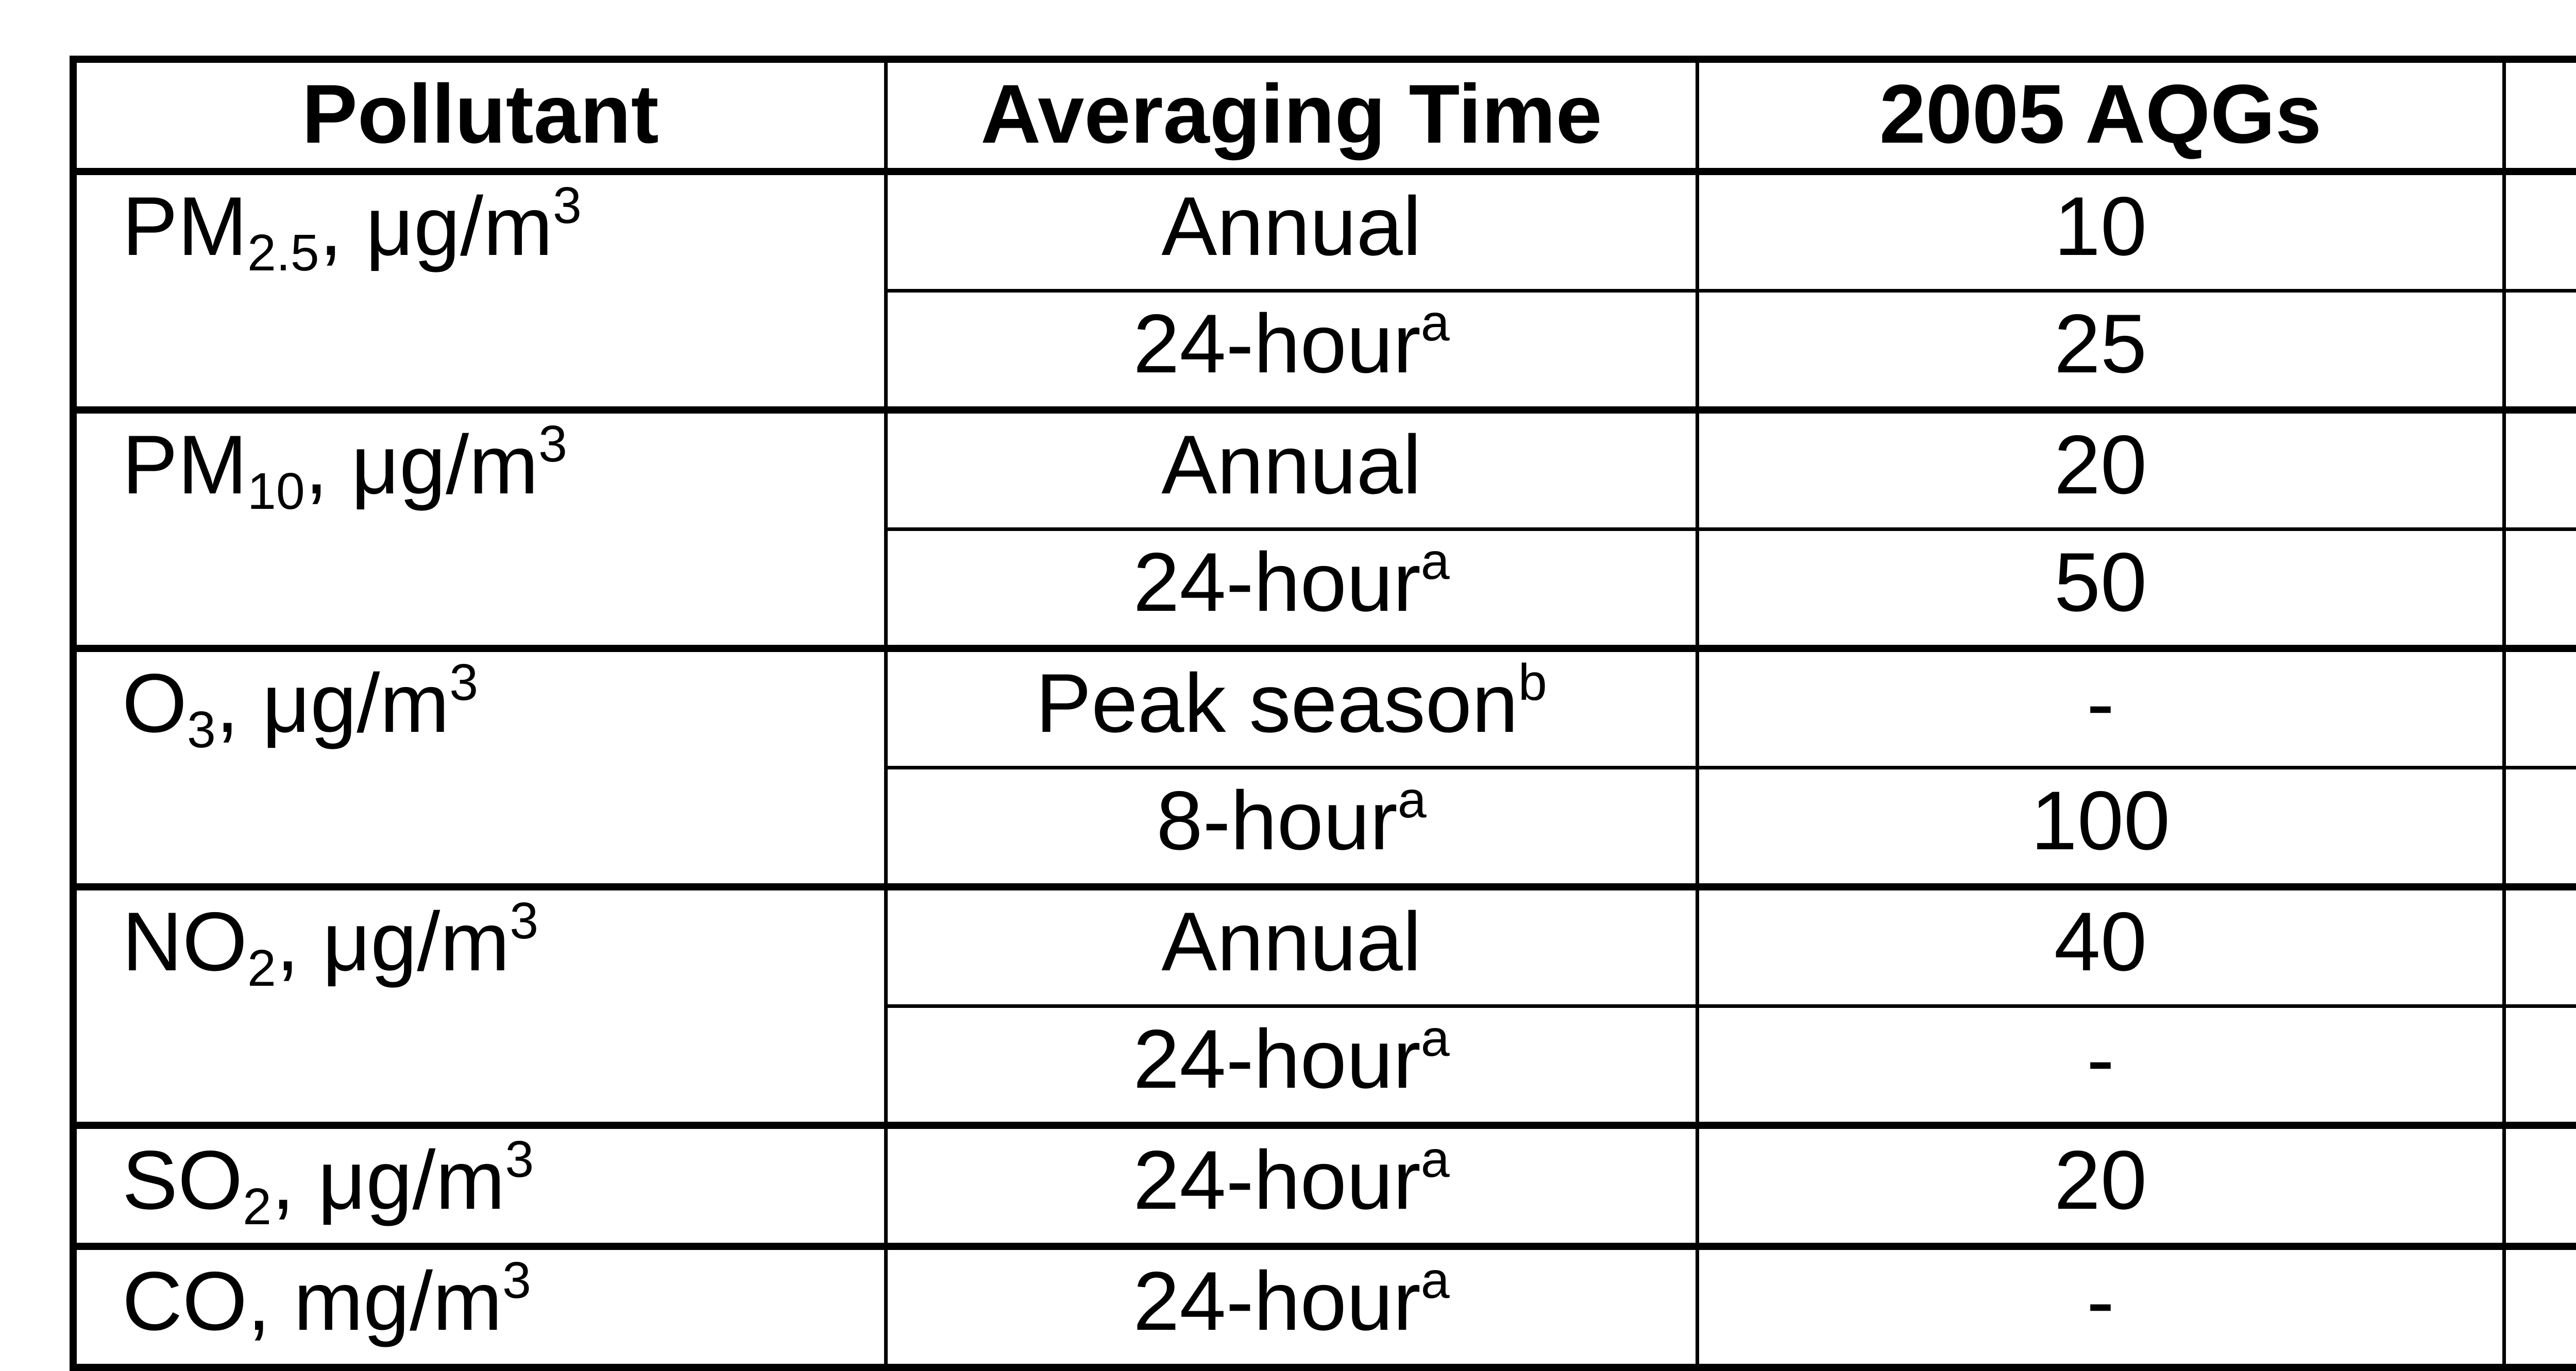 This screenshot has height=1371, width=2576. What do you see at coordinates (2539, 589) in the screenshot?
I see `aqg-2021-value: 45` at bounding box center [2539, 589].